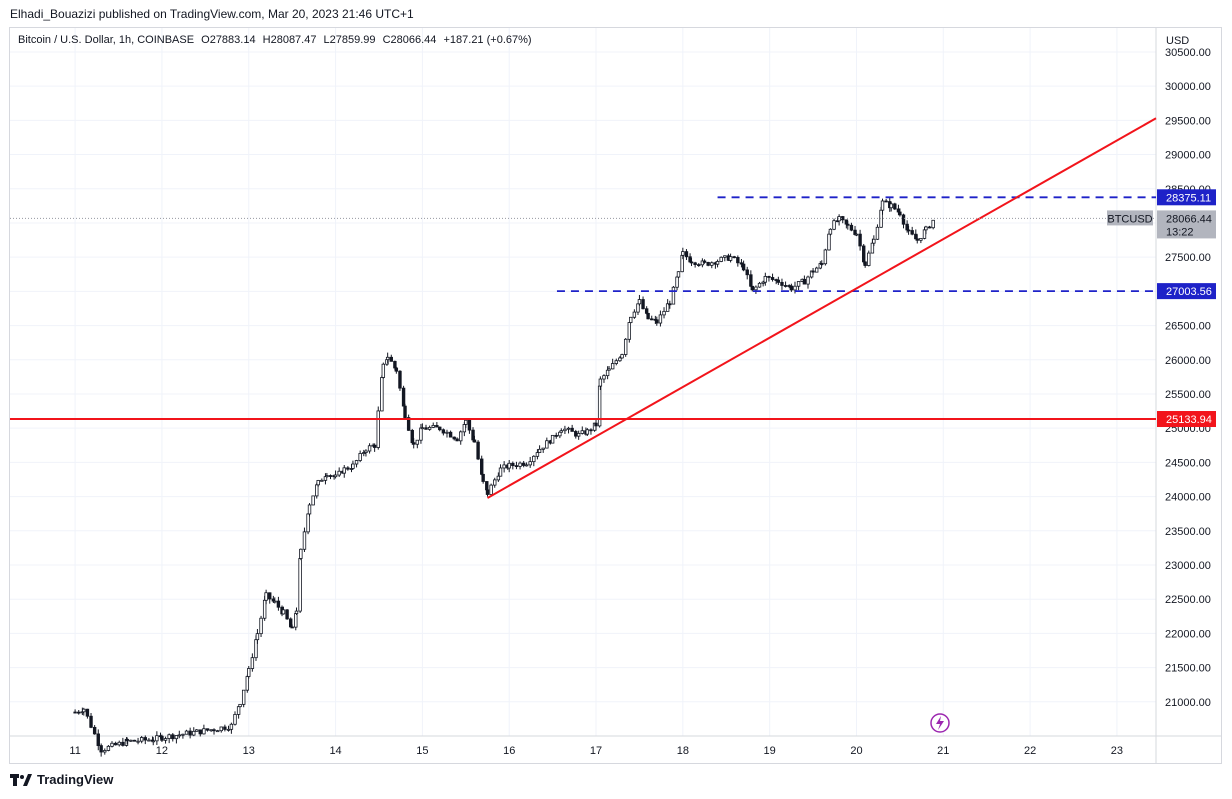  Describe the element at coordinates (940, 723) in the screenshot. I see `lightning-icon` at that location.